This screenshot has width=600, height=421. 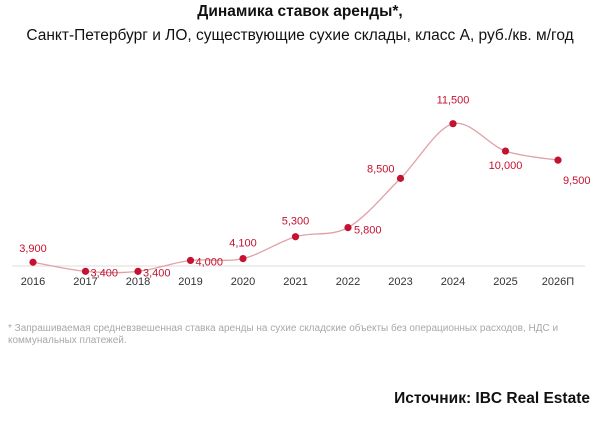 I want to click on data-label: 4,000, so click(x=210, y=262).